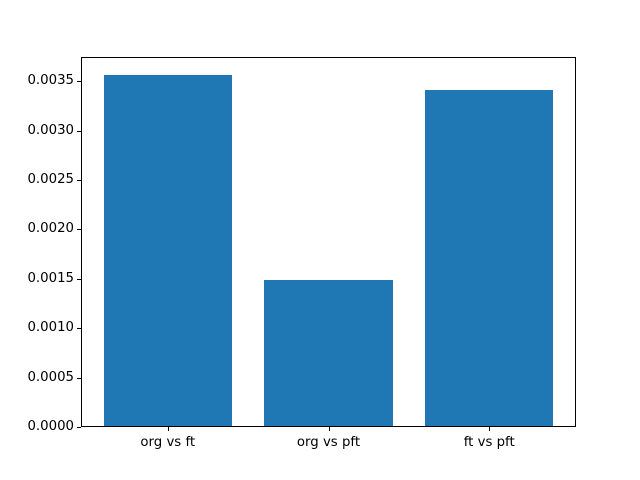 Image resolution: width=640 pixels, height=480 pixels. What do you see at coordinates (50, 278) in the screenshot?
I see `y-tick-label: 0.0015` at bounding box center [50, 278].